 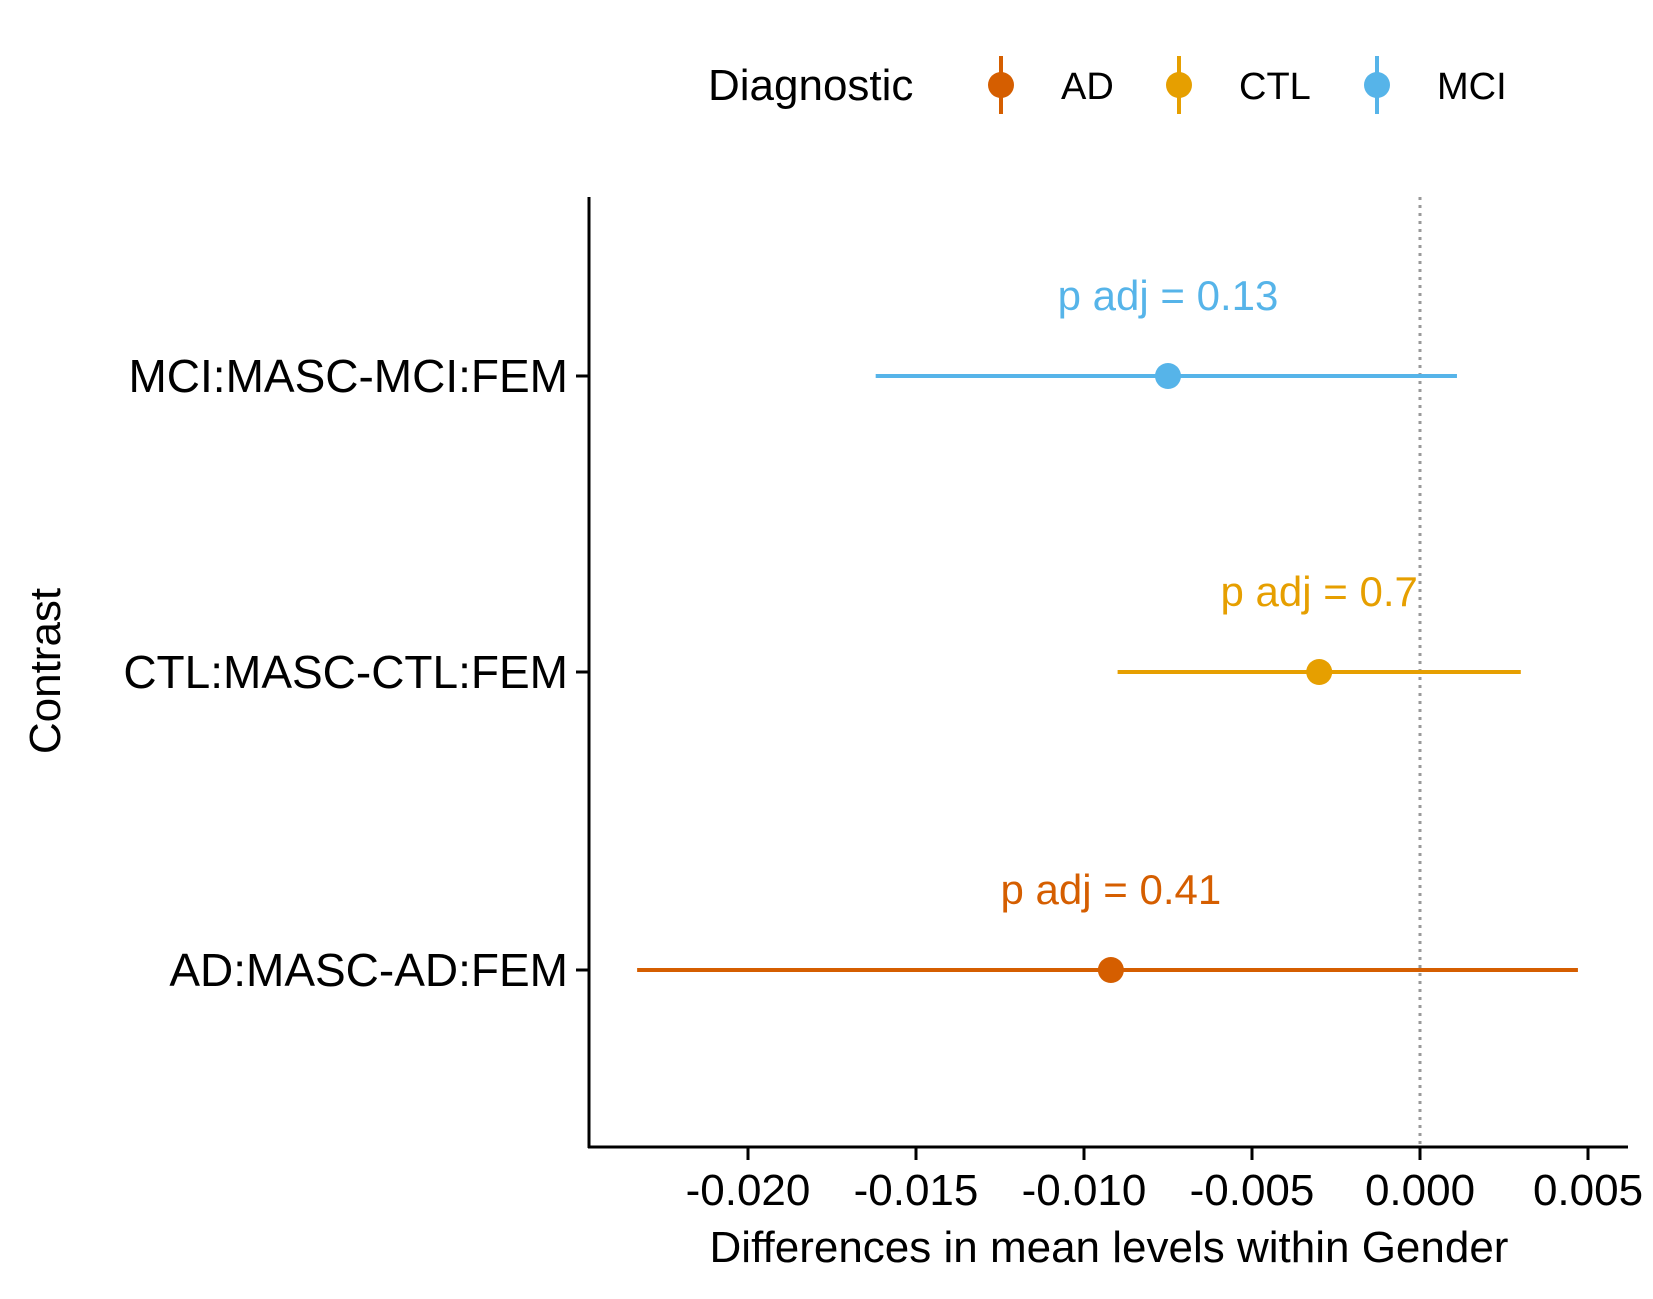 What do you see at coordinates (1164, 1181) in the screenshot?
I see `x-axis-ticks: -0.020 -0.015 -0.010 -0.005 0.000 0.005` at bounding box center [1164, 1181].